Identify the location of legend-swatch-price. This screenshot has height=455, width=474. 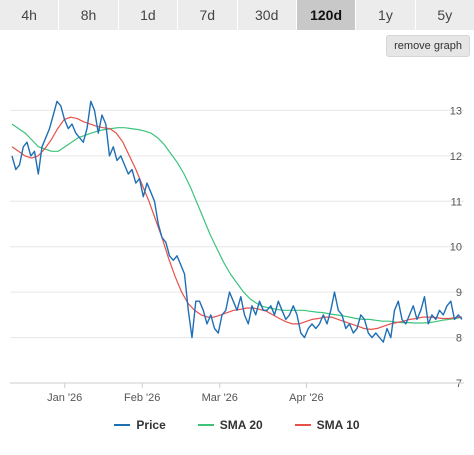
(122, 425).